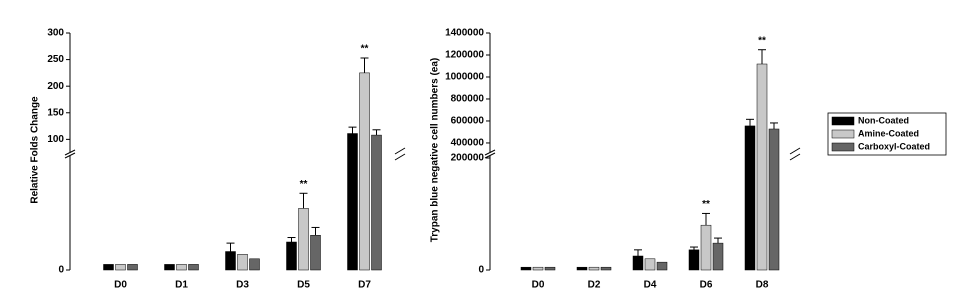 The height and width of the screenshot is (306, 965). What do you see at coordinates (468, 158) in the screenshot?
I see `y-tick-label: 200000` at bounding box center [468, 158].